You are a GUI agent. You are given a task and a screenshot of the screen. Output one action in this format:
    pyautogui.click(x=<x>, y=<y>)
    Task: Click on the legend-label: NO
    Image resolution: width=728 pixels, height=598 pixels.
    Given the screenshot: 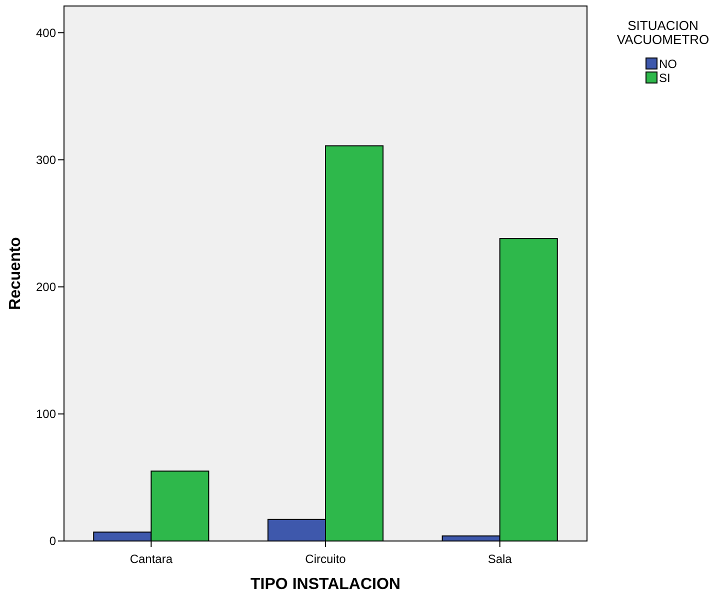 What is the action you would take?
    pyautogui.click(x=668, y=64)
    